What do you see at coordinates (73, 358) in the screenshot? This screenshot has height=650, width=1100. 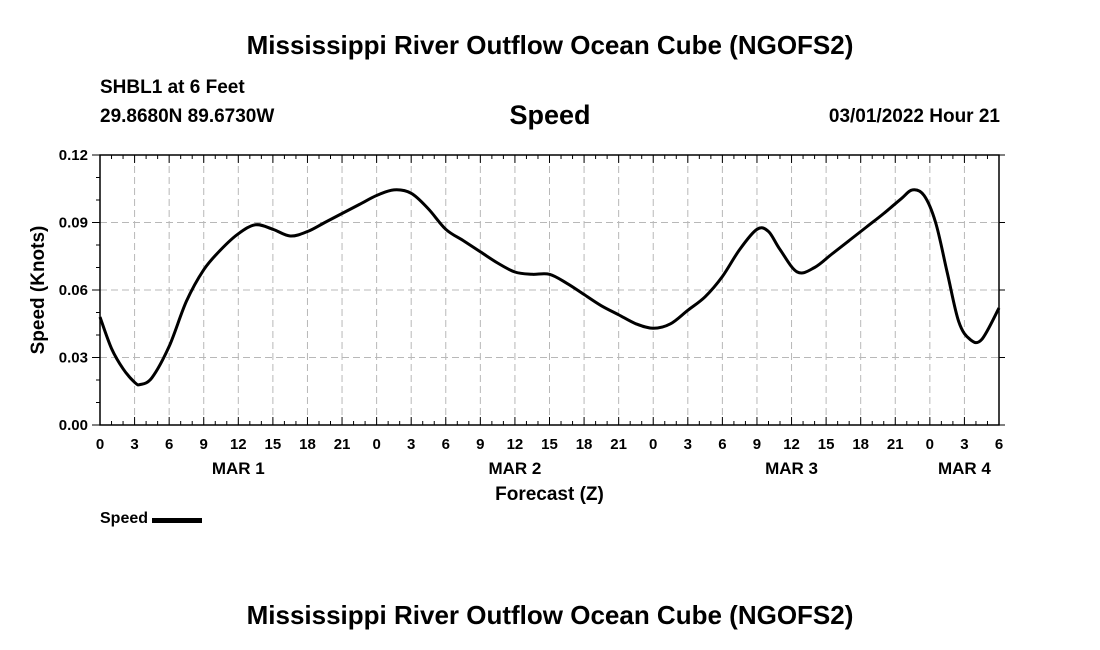 I see `y-tick-label: 0.03` at bounding box center [73, 358].